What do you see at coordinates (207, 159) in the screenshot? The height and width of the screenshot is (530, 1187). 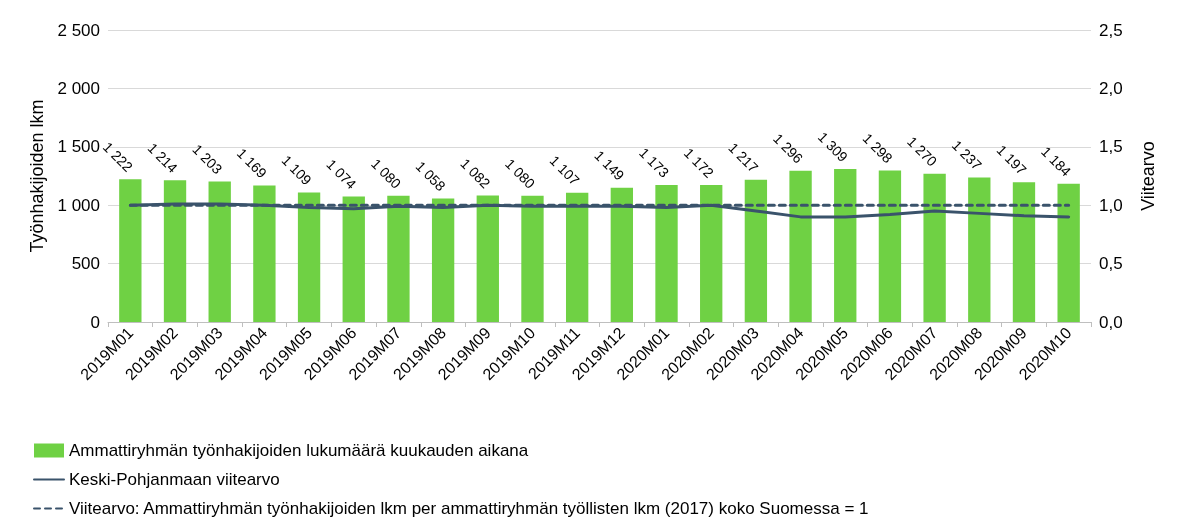 I see `data-label: 1 203` at bounding box center [207, 159].